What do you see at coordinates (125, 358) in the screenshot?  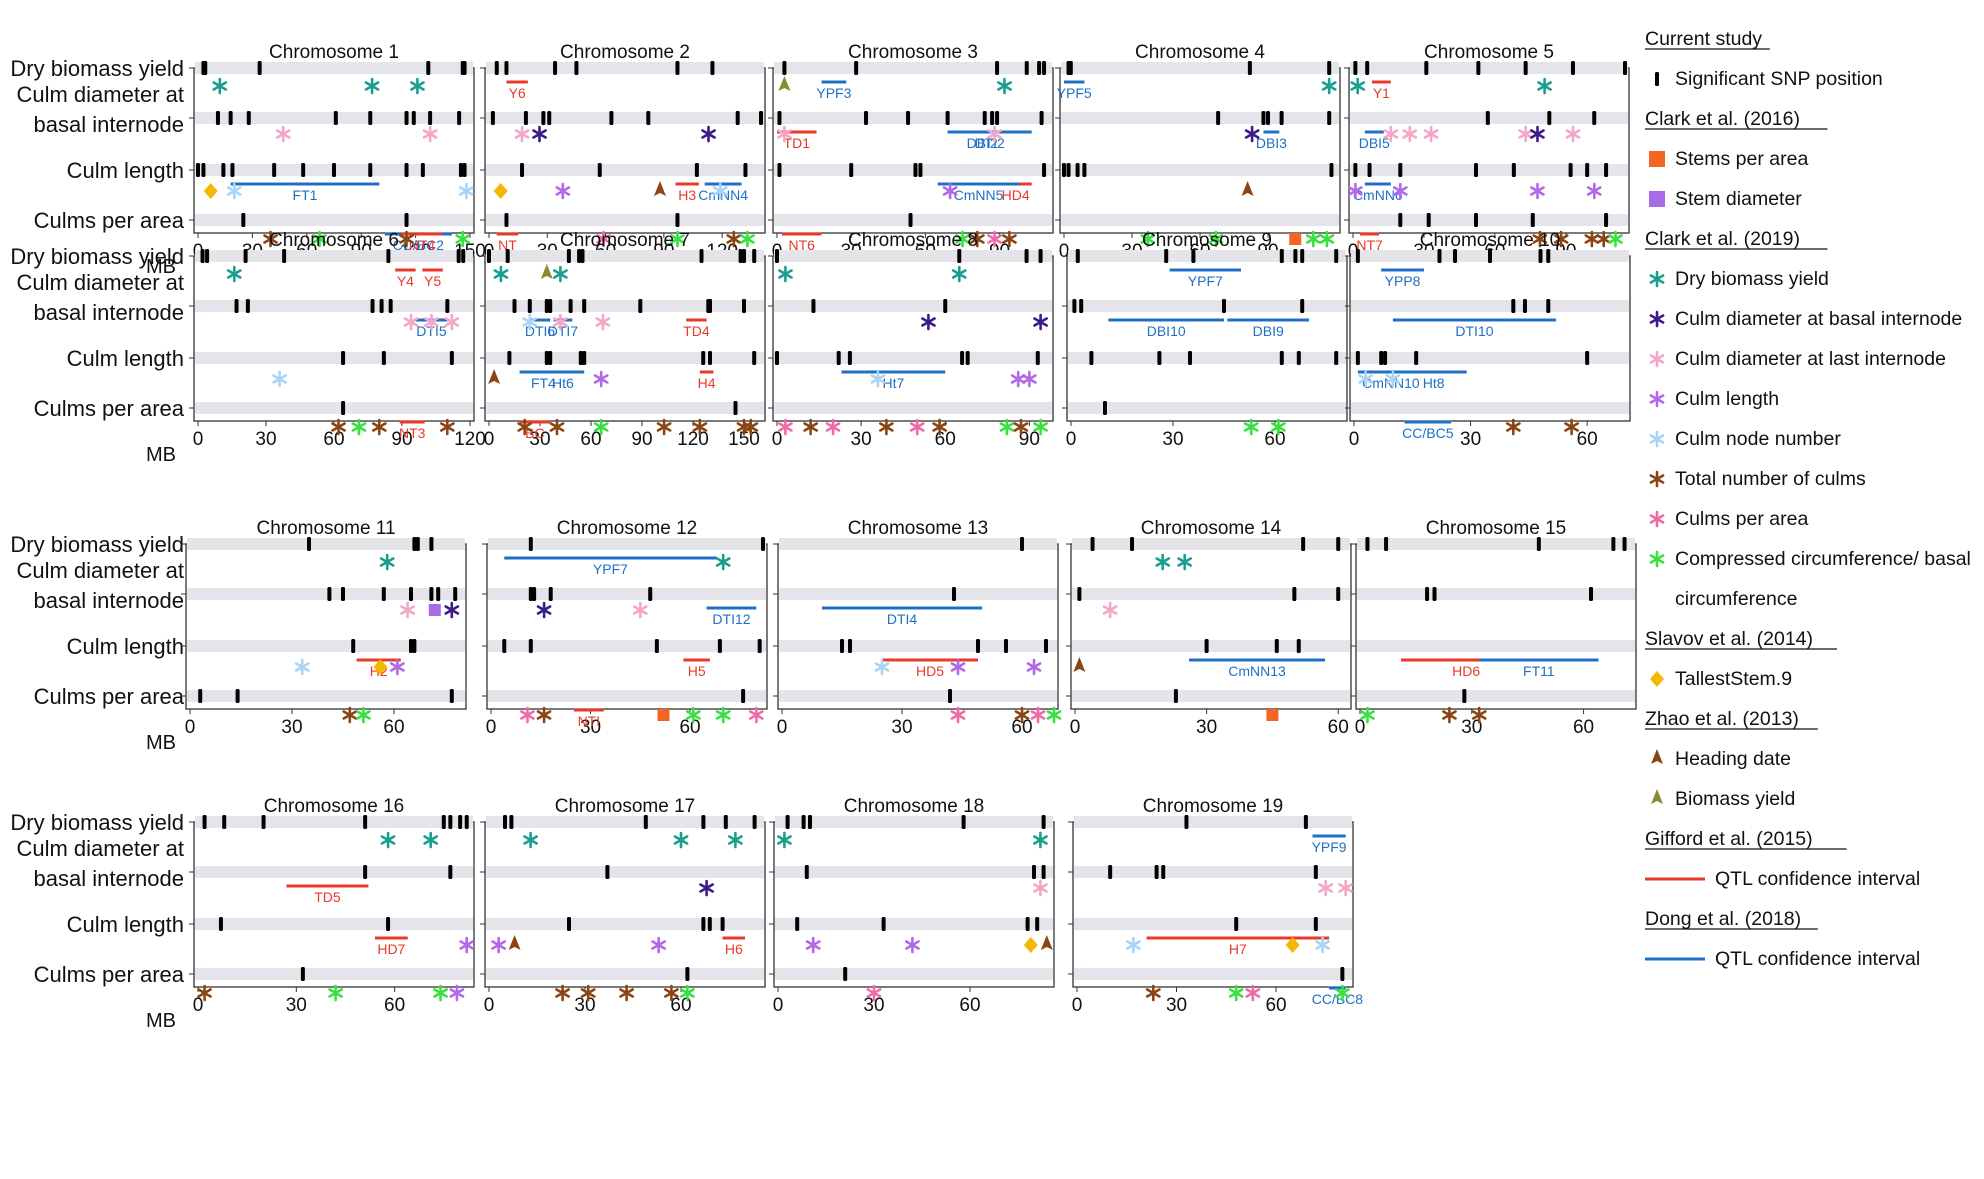 I see `row-label: Culm length` at bounding box center [125, 358].